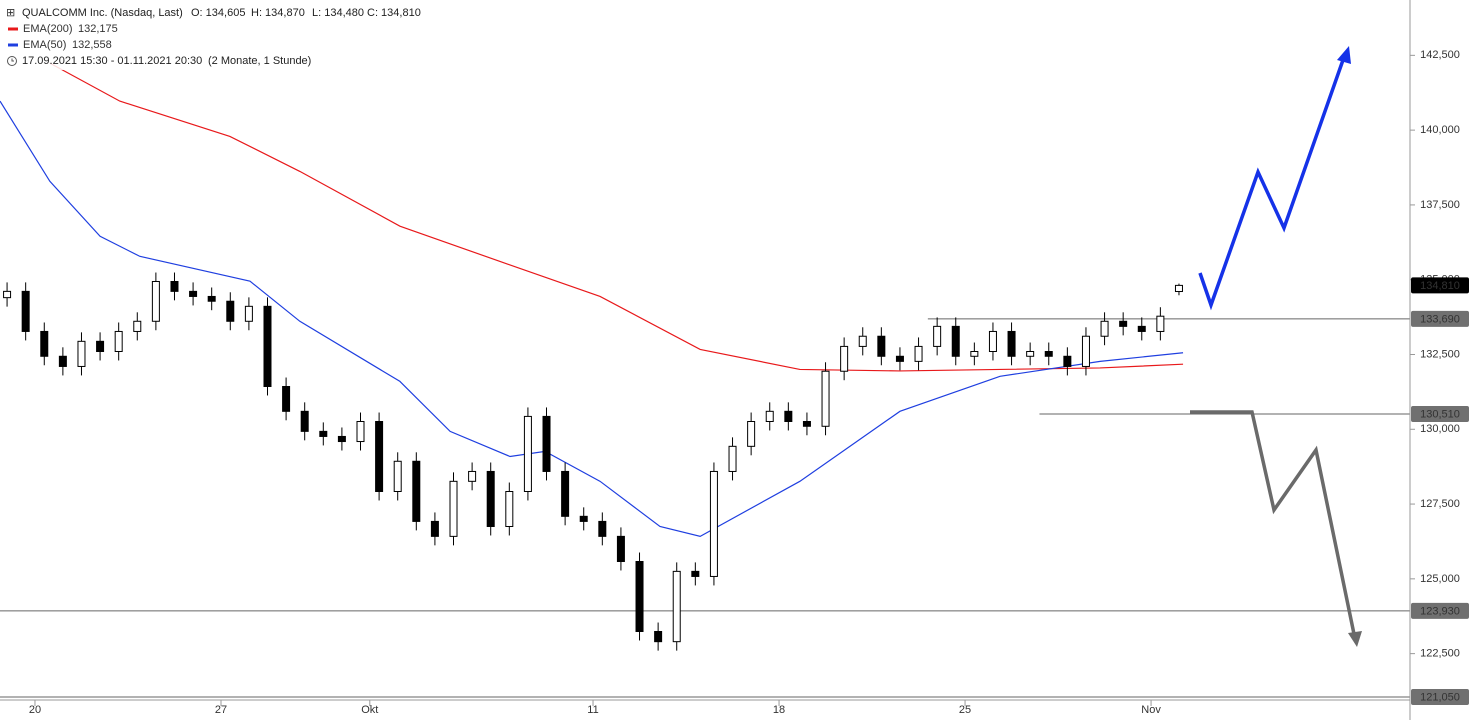 The image size is (1470, 720). Describe the element at coordinates (63, 37) in the screenshot. I see `legend: EMA(200) 132,175 EMA(50) 132,558` at that location.